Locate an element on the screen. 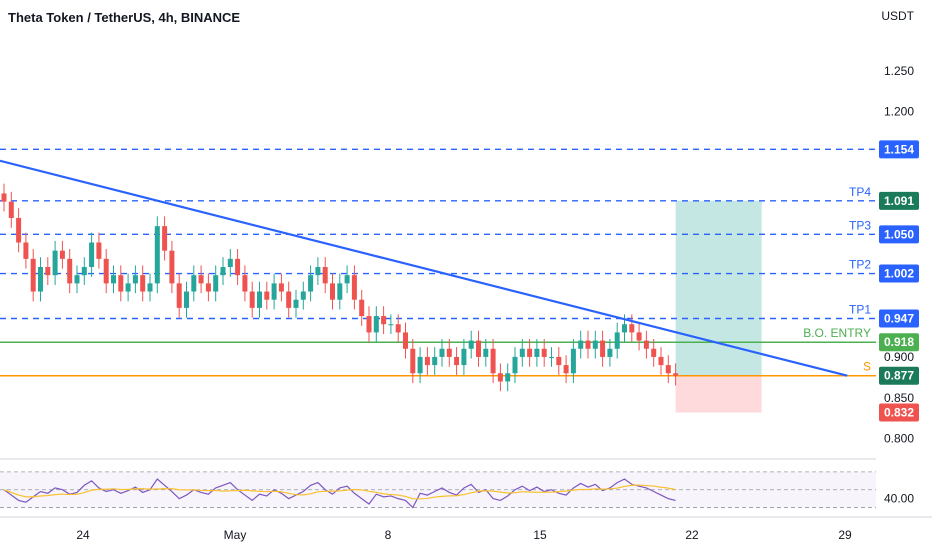 This screenshot has width=932, height=550. level-name-label: S is located at coordinates (867, 367).